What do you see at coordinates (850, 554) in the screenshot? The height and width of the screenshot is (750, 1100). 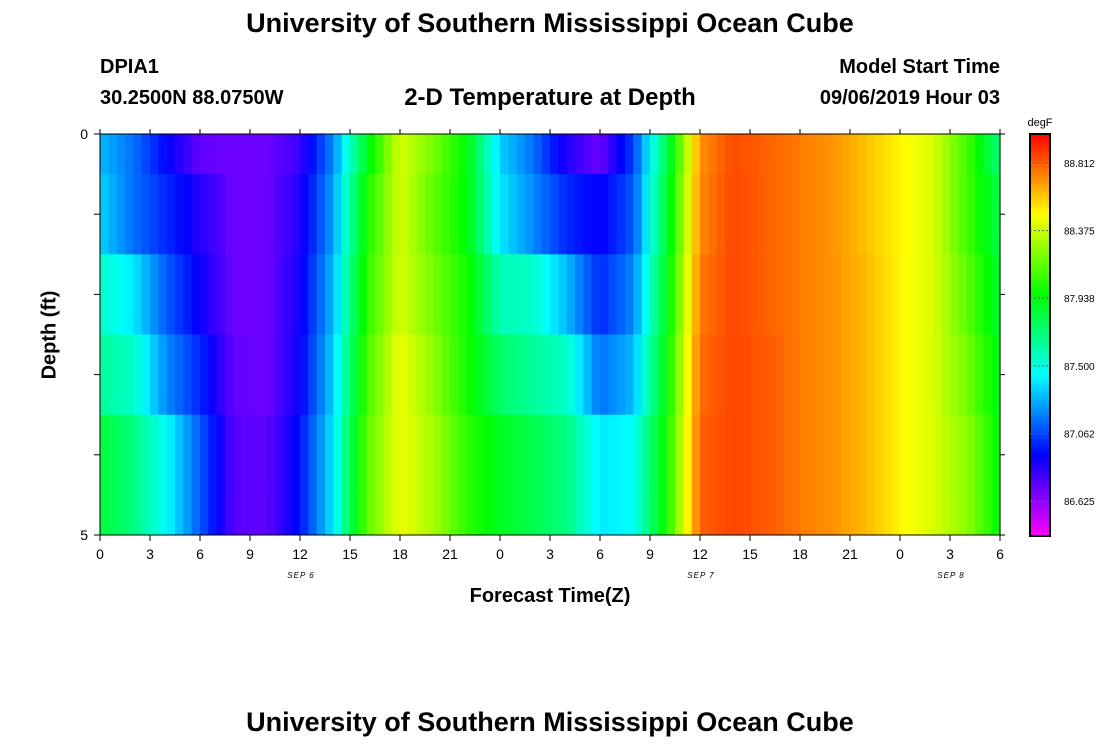 I see `x-tick-label: 21` at bounding box center [850, 554].